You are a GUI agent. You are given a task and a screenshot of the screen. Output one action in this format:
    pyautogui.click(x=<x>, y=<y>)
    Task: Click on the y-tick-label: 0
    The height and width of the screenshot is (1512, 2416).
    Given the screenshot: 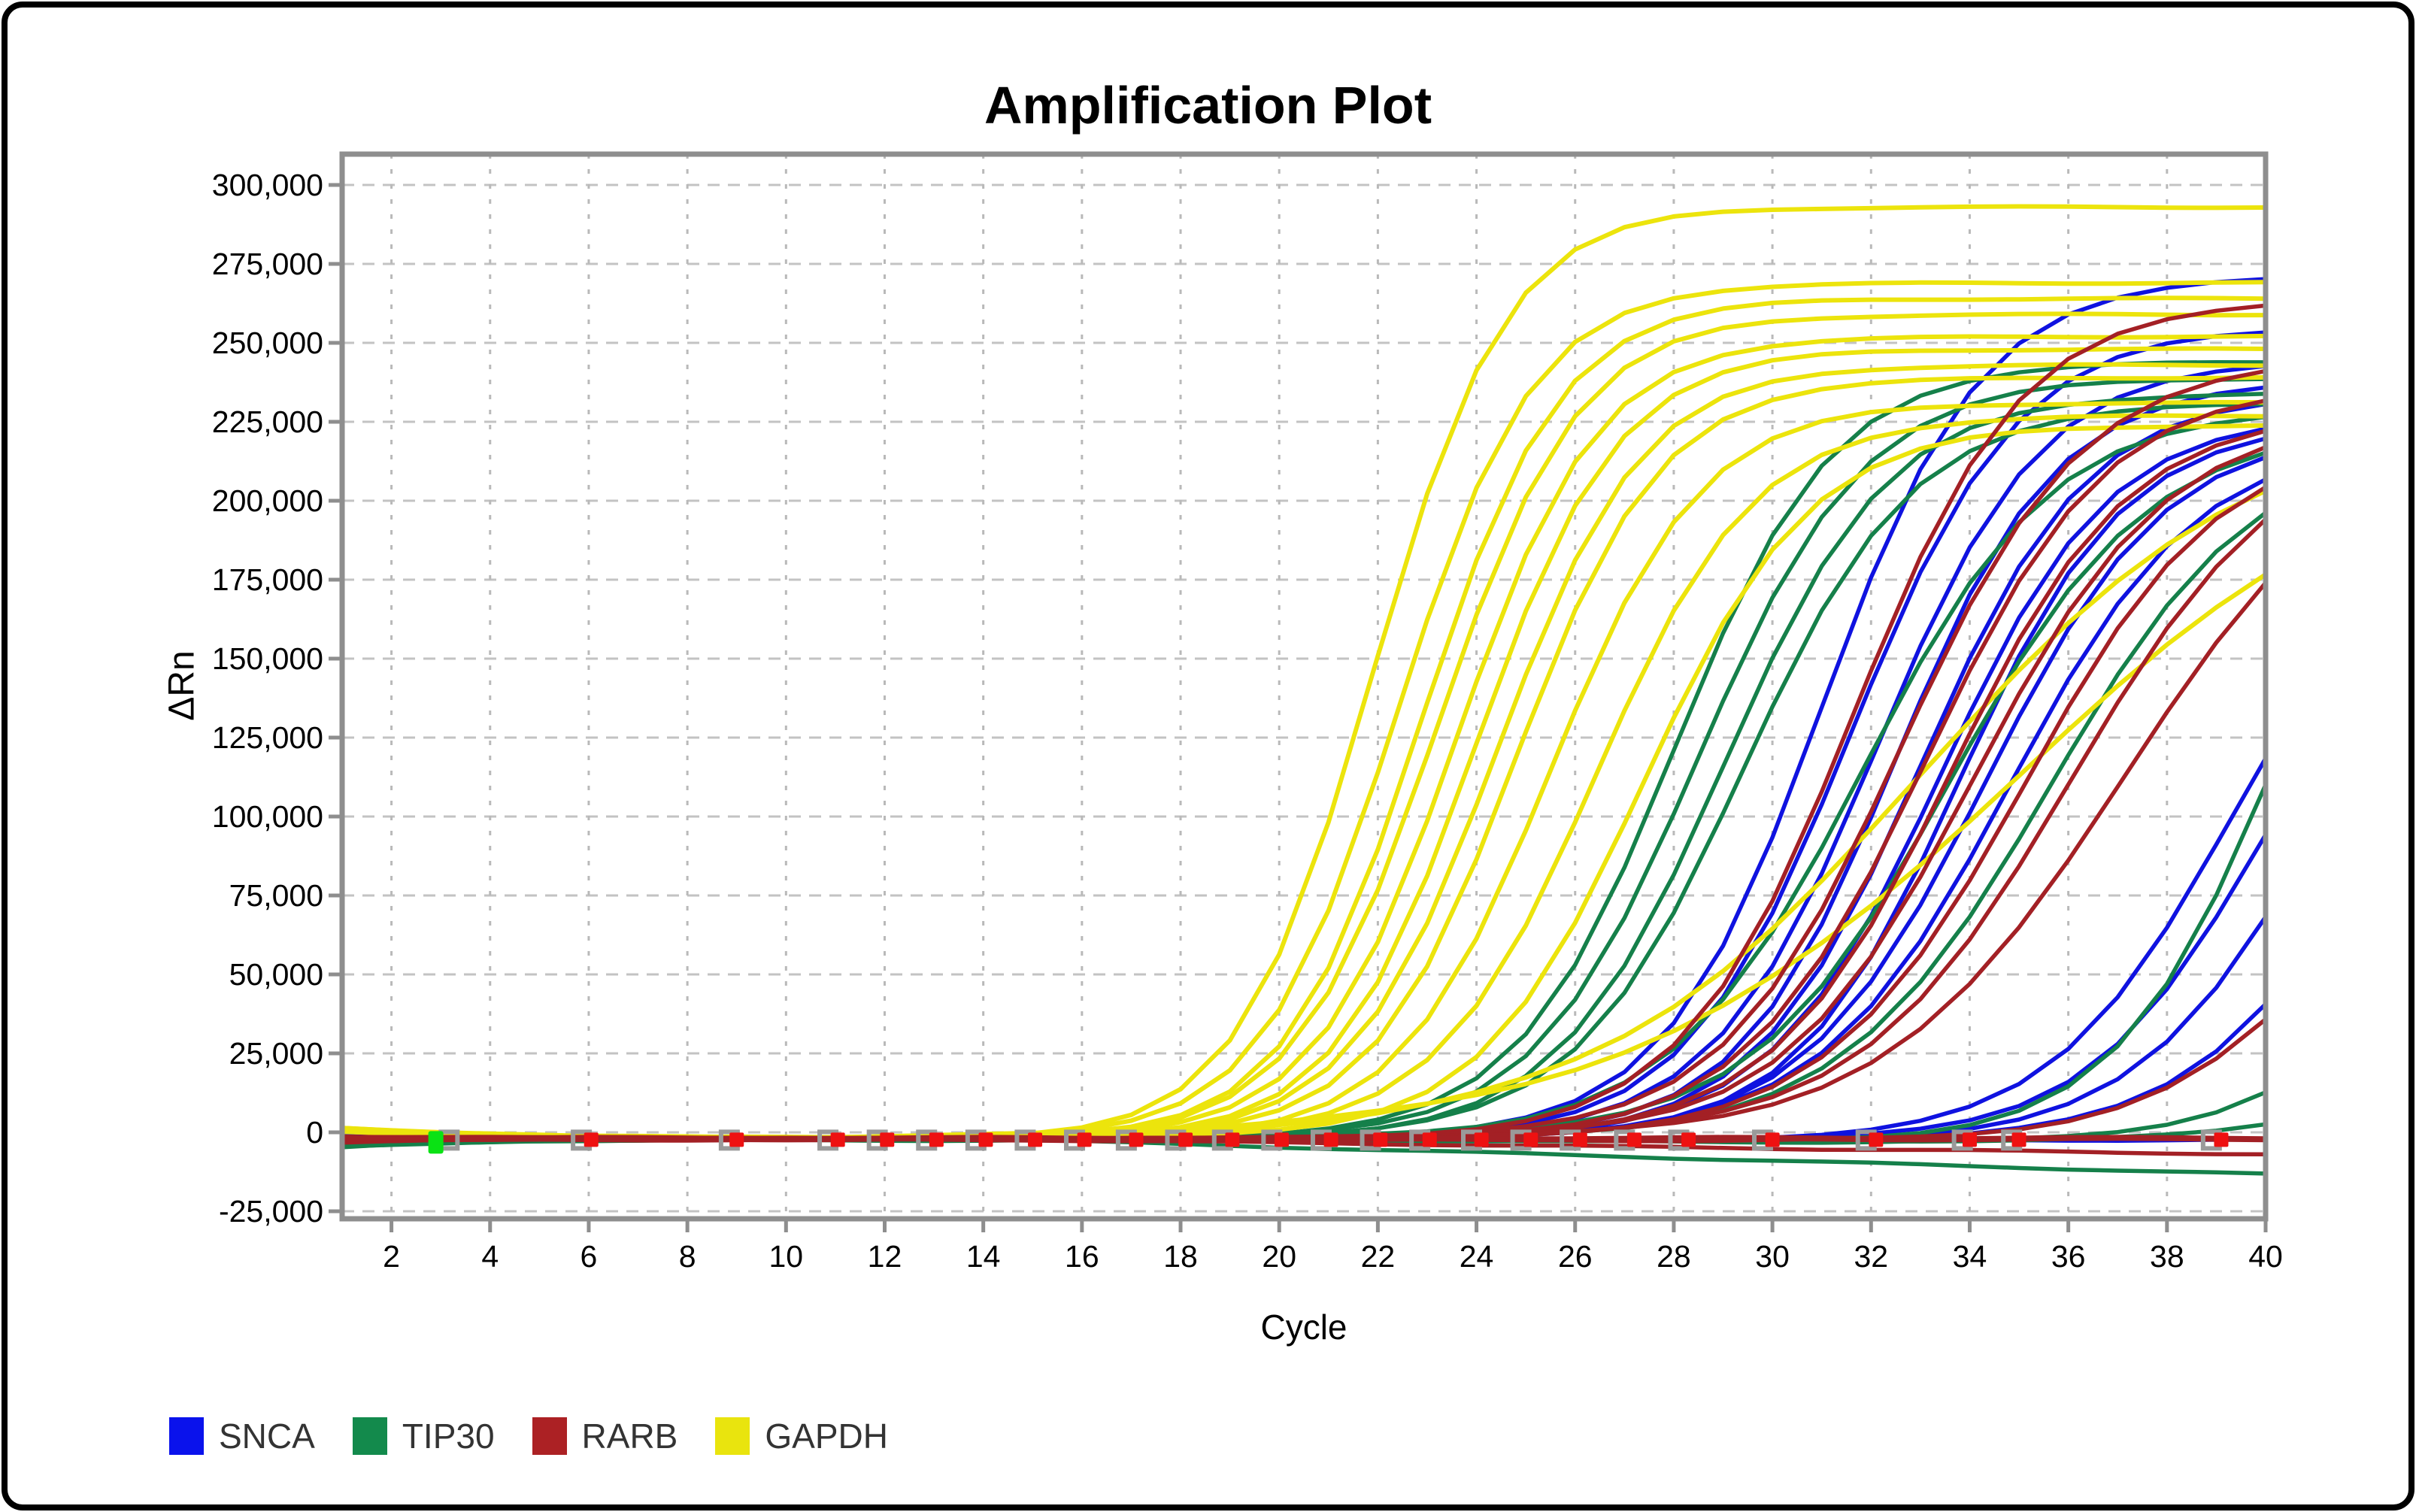 What is the action you would take?
    pyautogui.click(x=314, y=1132)
    